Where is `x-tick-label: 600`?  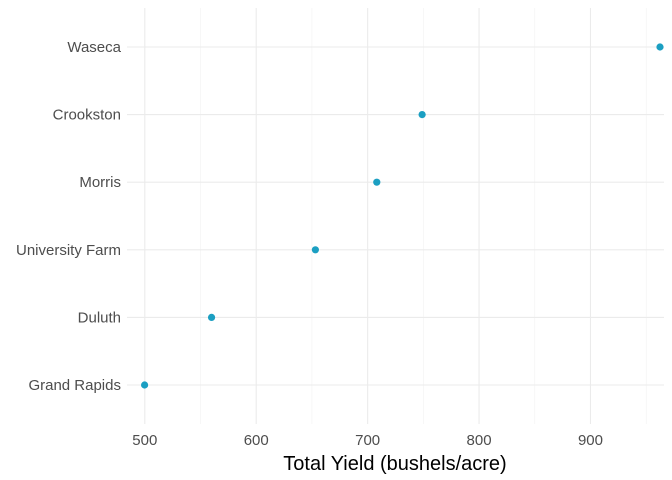 x-tick-label: 600 is located at coordinates (256, 440).